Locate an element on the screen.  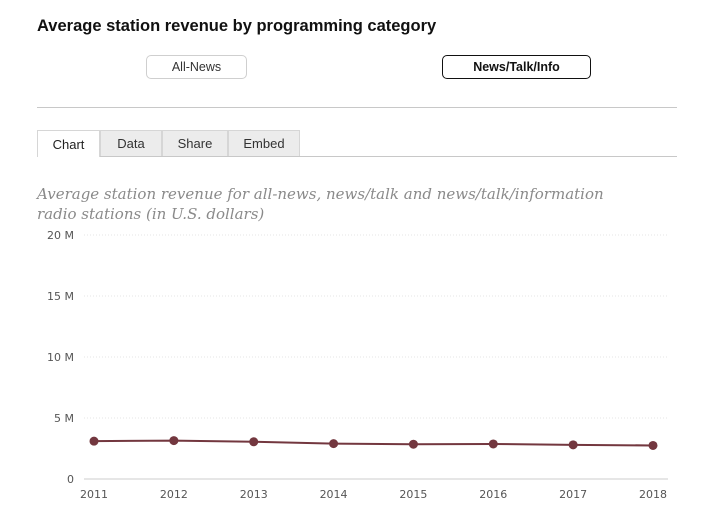
all-news-button: All-News is located at coordinates (196, 67).